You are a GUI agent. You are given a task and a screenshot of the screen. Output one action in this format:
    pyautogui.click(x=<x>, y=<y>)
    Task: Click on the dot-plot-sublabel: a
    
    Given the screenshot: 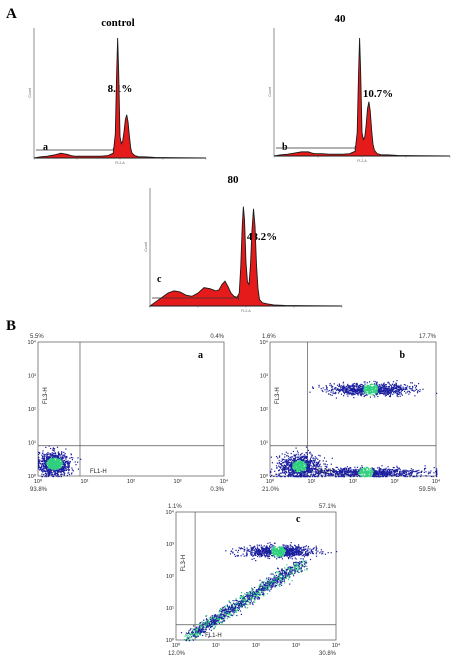 What is the action you would take?
    pyautogui.click(x=200, y=355)
    